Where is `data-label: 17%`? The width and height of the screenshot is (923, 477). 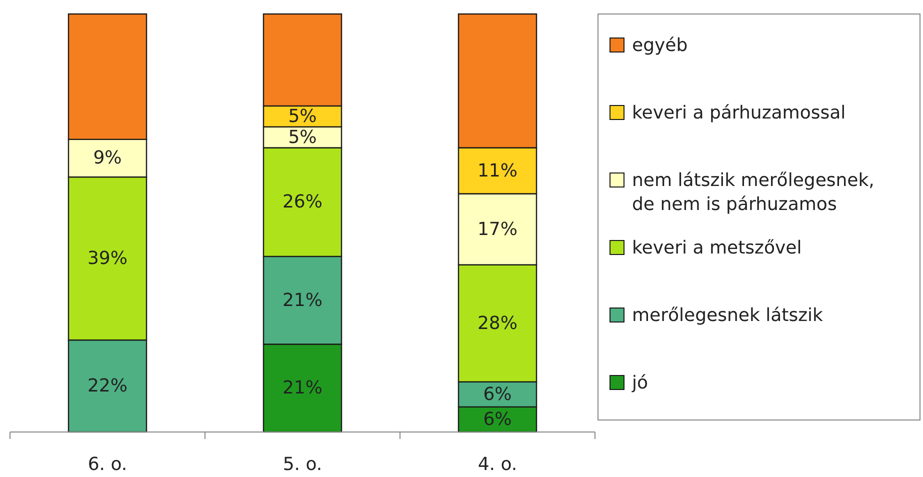
data-label: 17% is located at coordinates (497, 229).